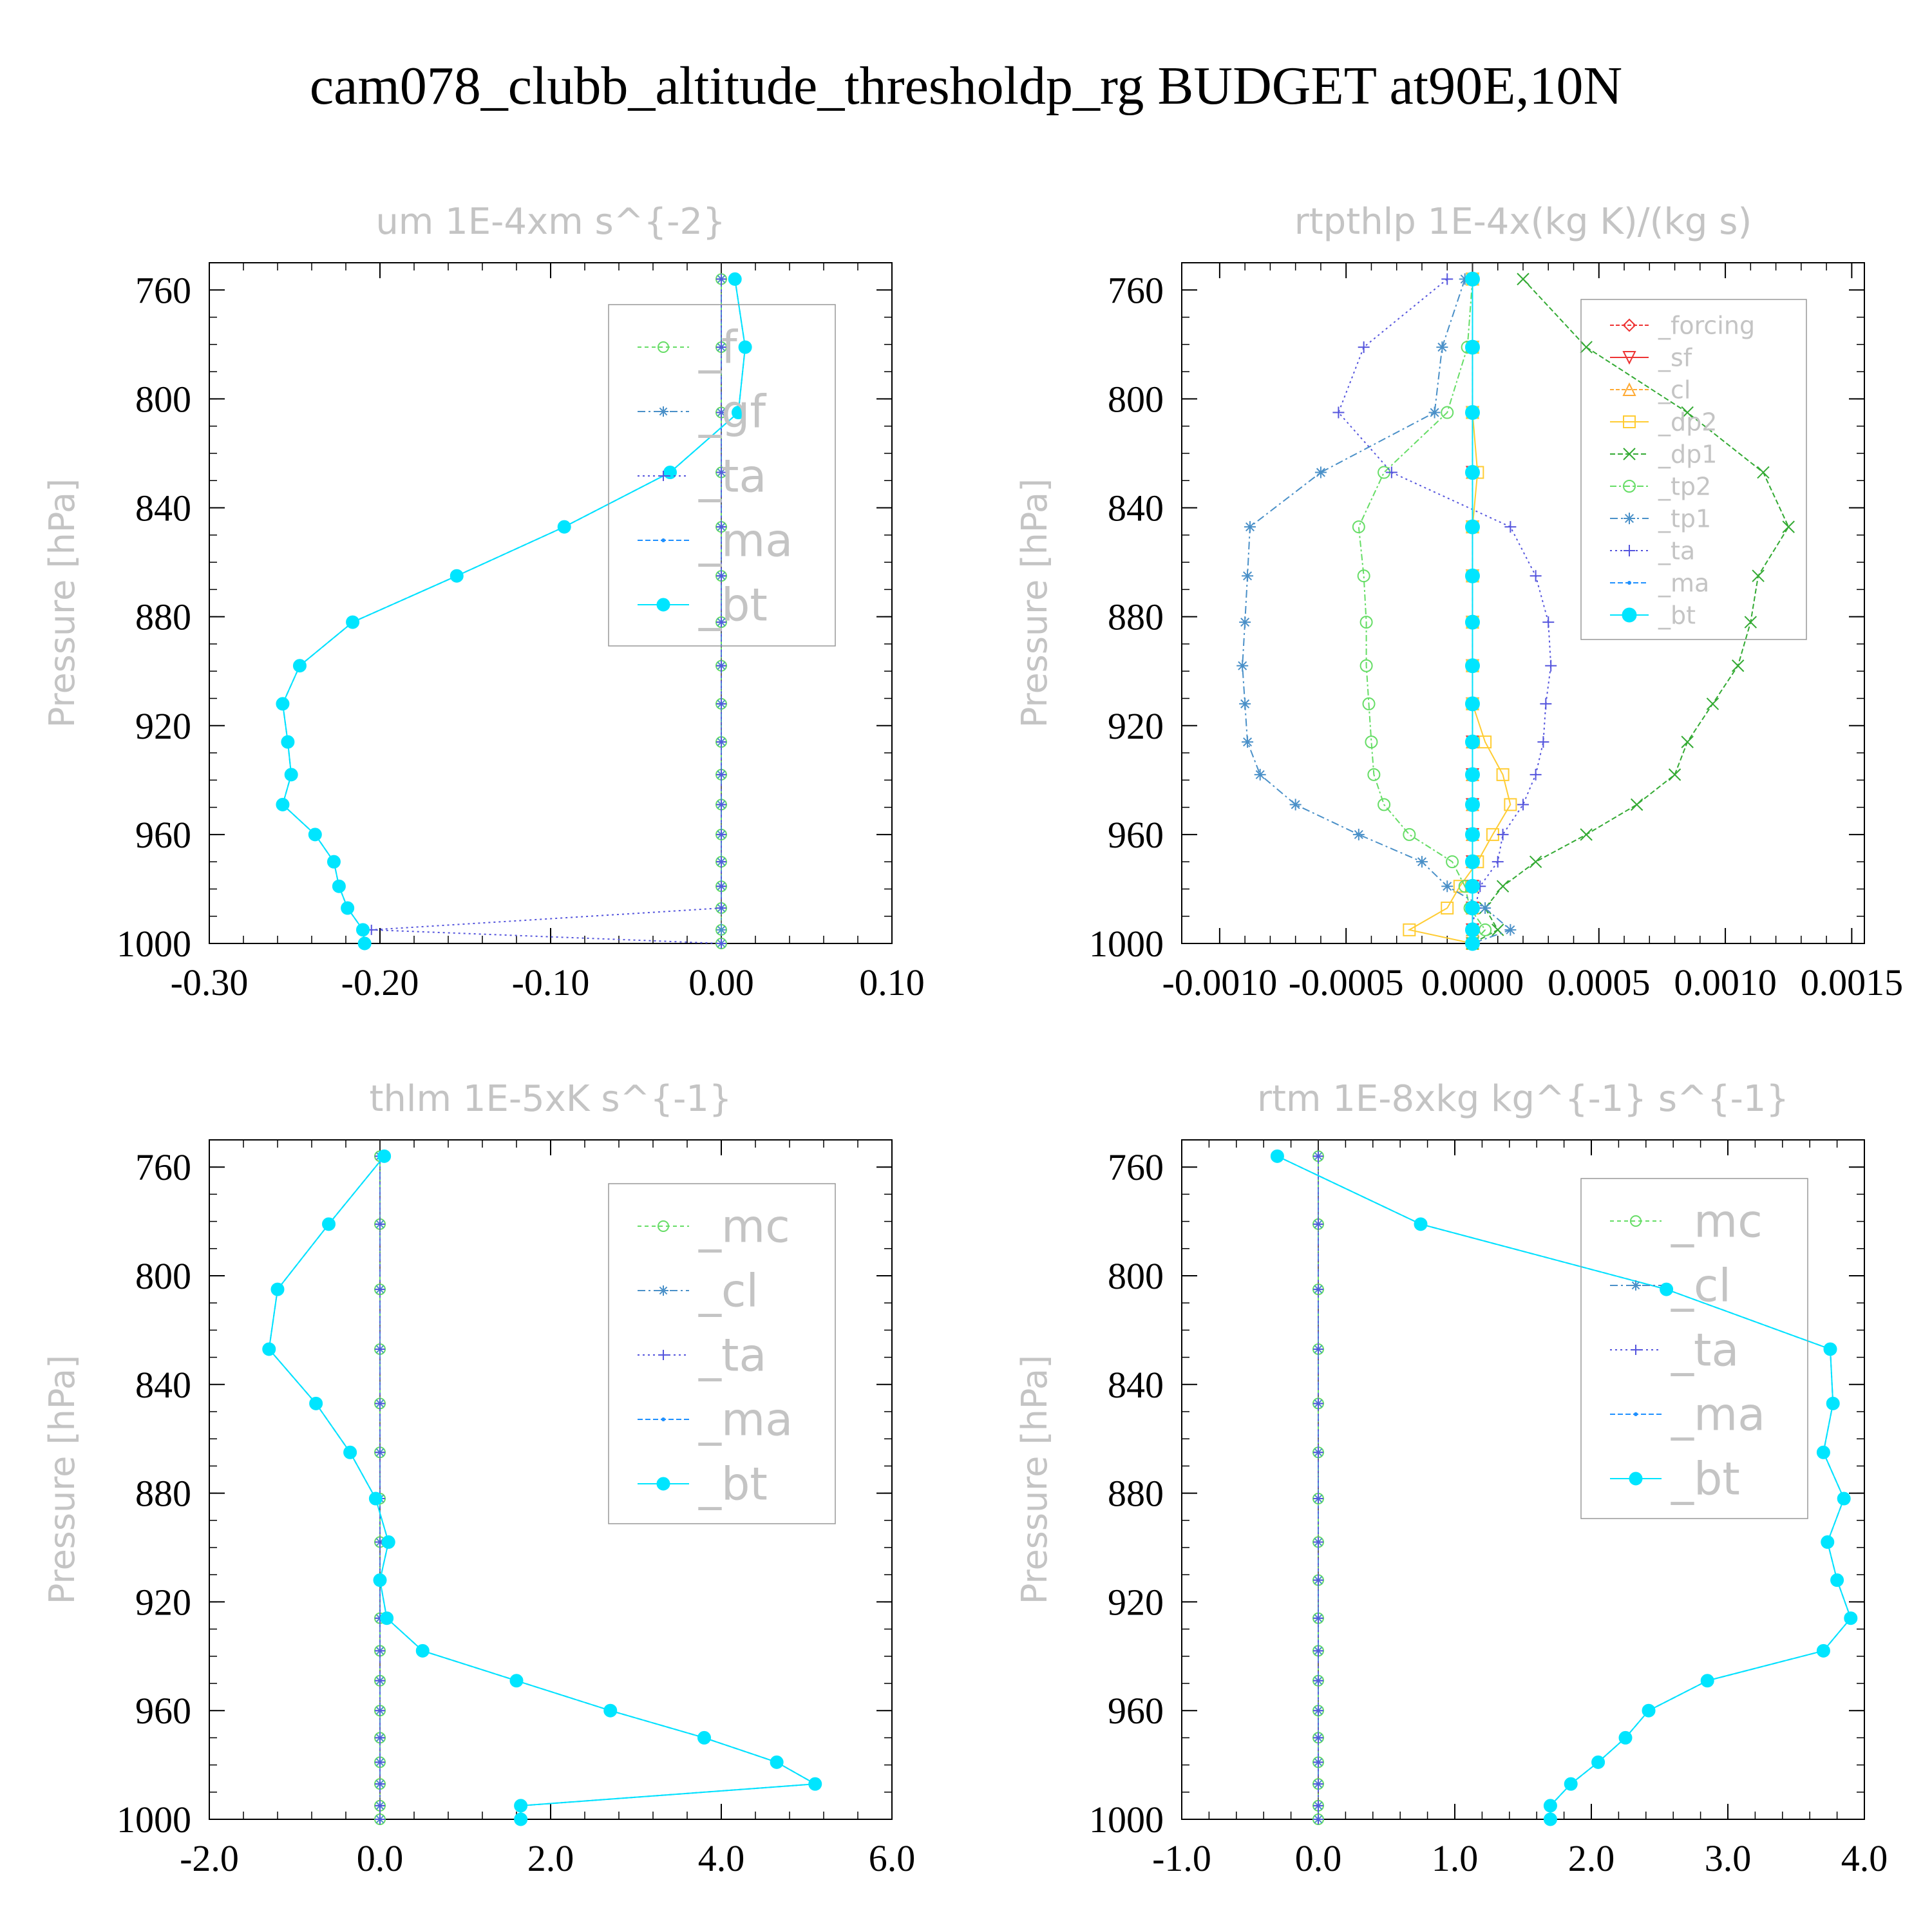  Describe the element at coordinates (1523, 222) in the screenshot. I see `chart-title: rtpthlp 1E-4x(kg K)/(kg s)` at that location.